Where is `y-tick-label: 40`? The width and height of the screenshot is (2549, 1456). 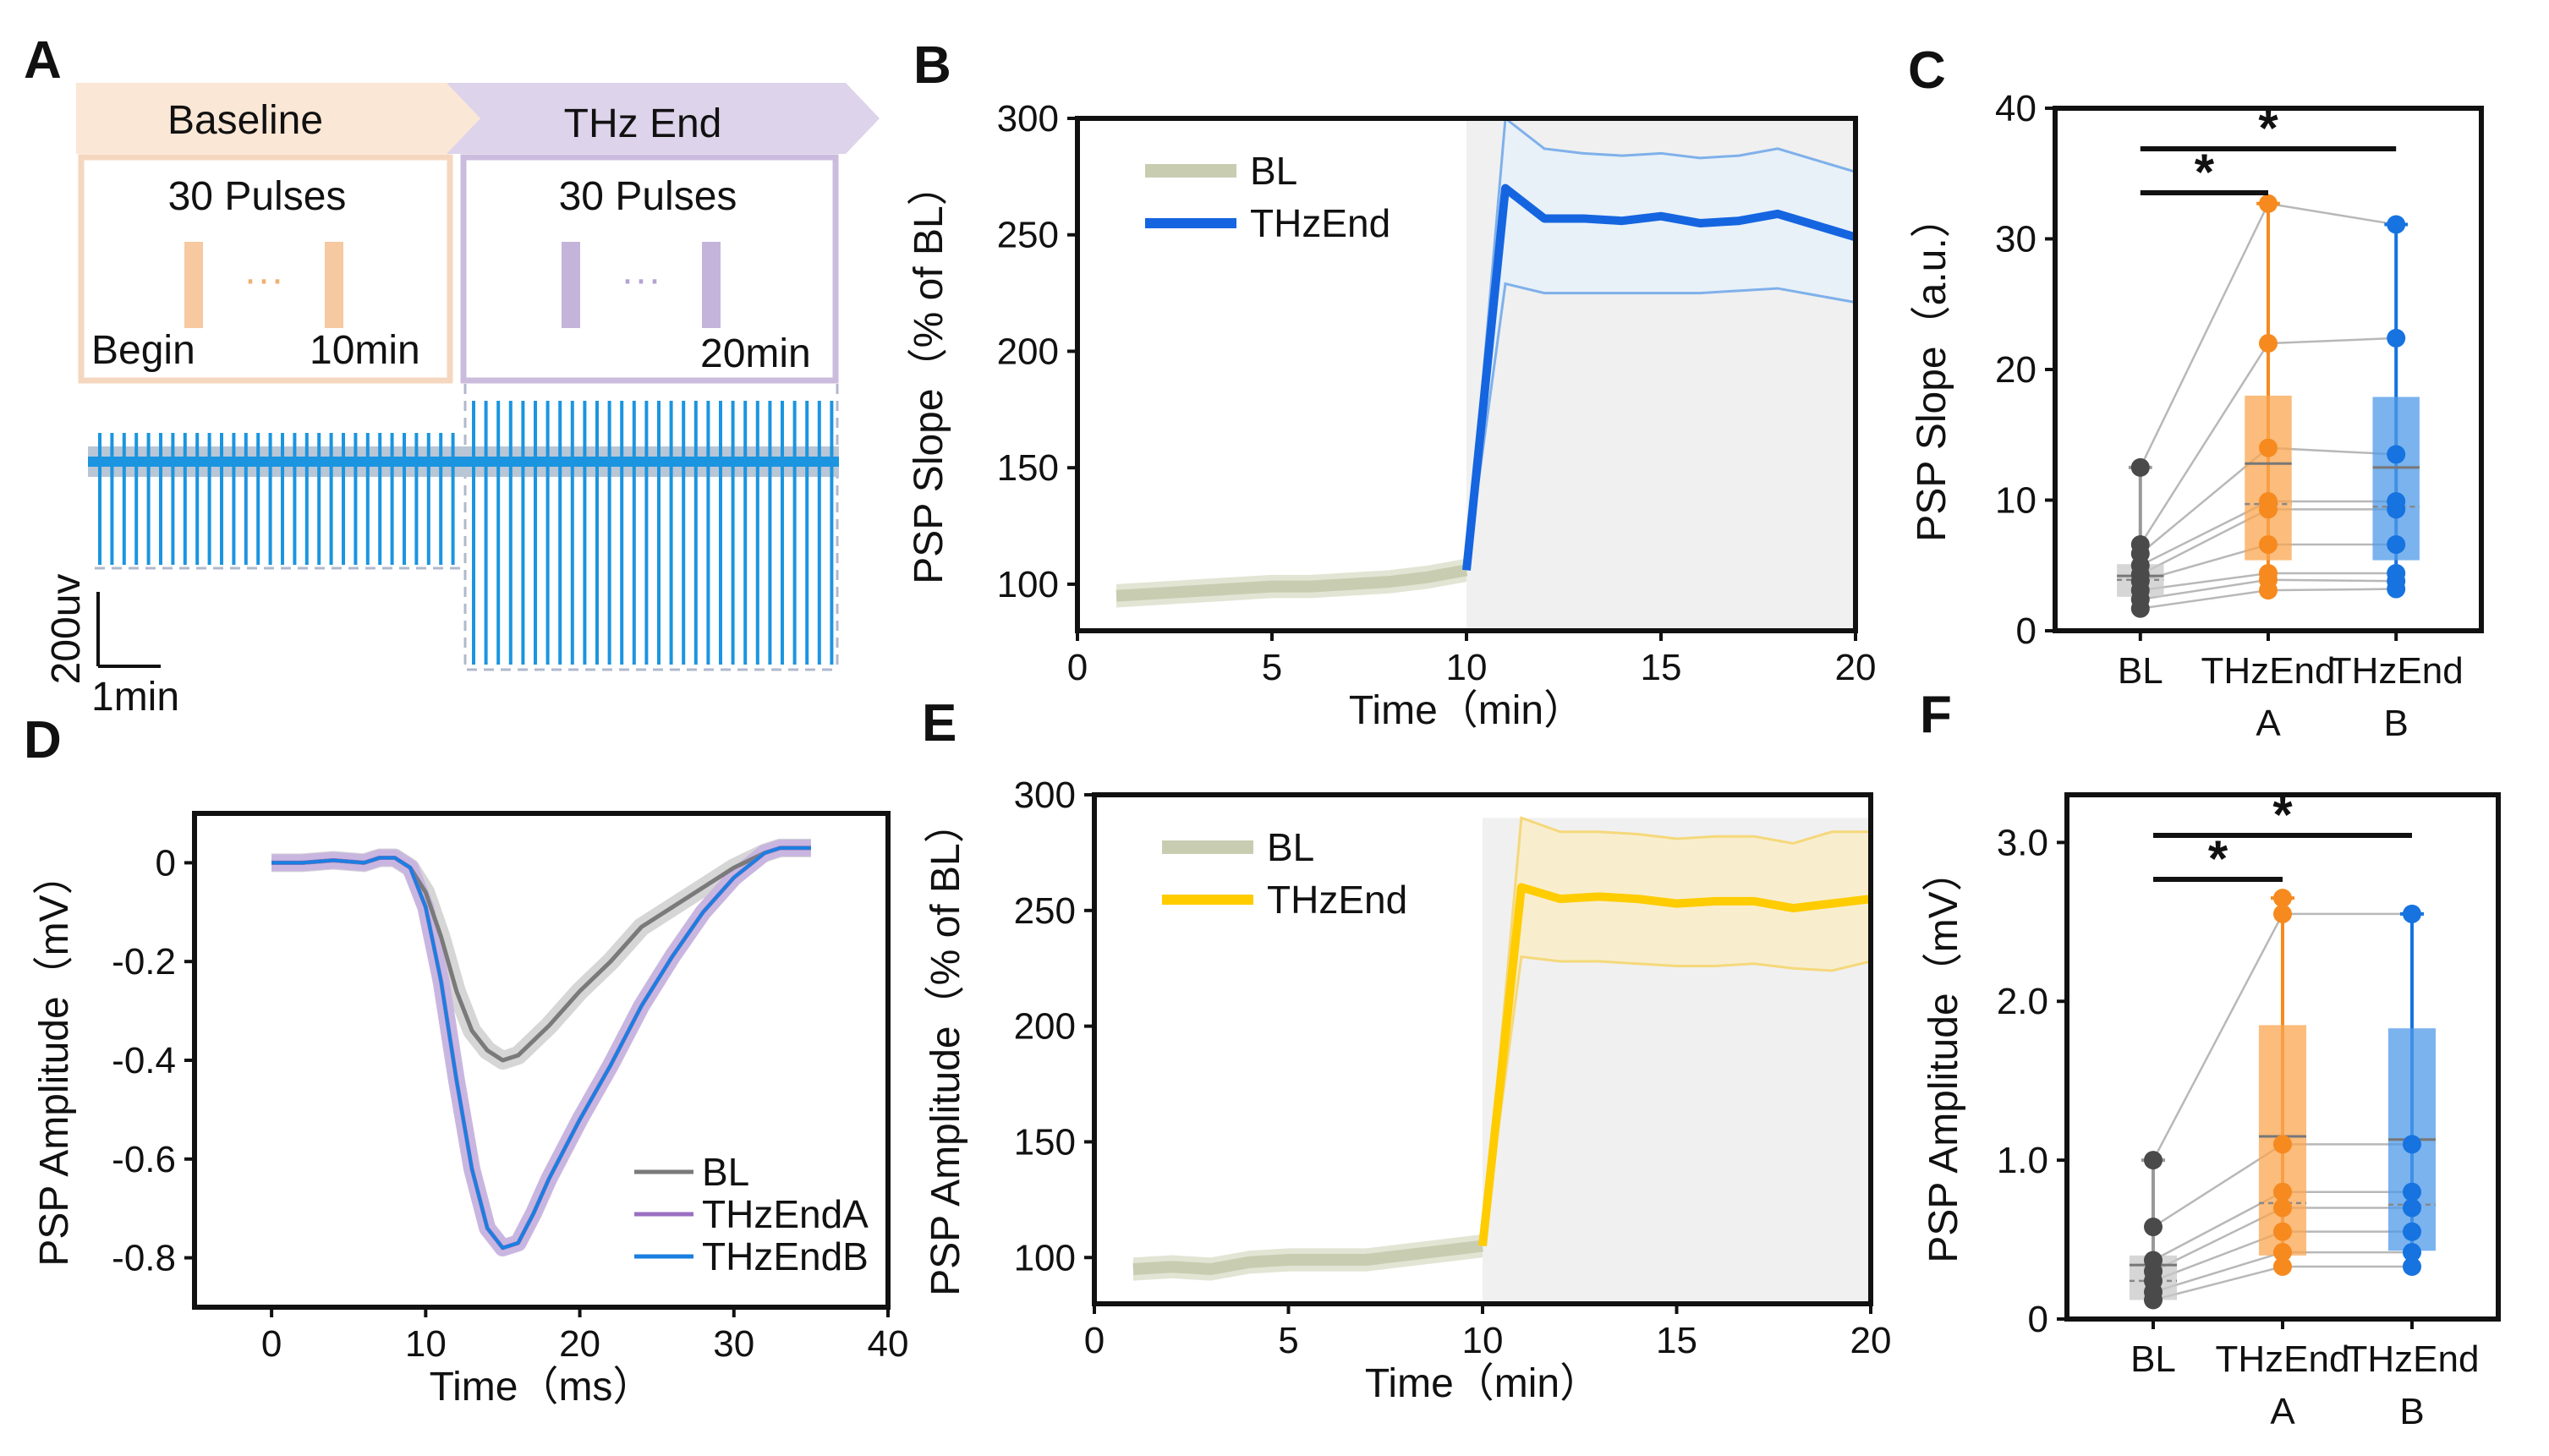
y-tick-label: 40 is located at coordinates (2015, 109).